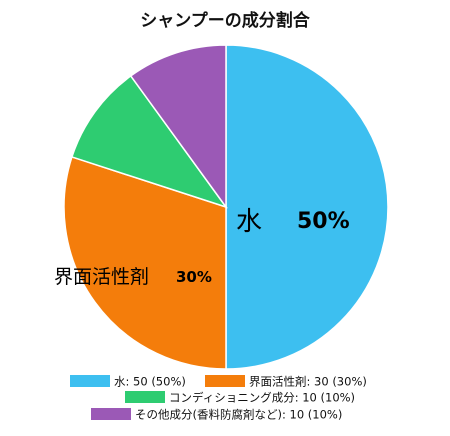 The image size is (450, 436). What do you see at coordinates (90, 381) in the screenshot?
I see `legend-swatch-water` at bounding box center [90, 381].